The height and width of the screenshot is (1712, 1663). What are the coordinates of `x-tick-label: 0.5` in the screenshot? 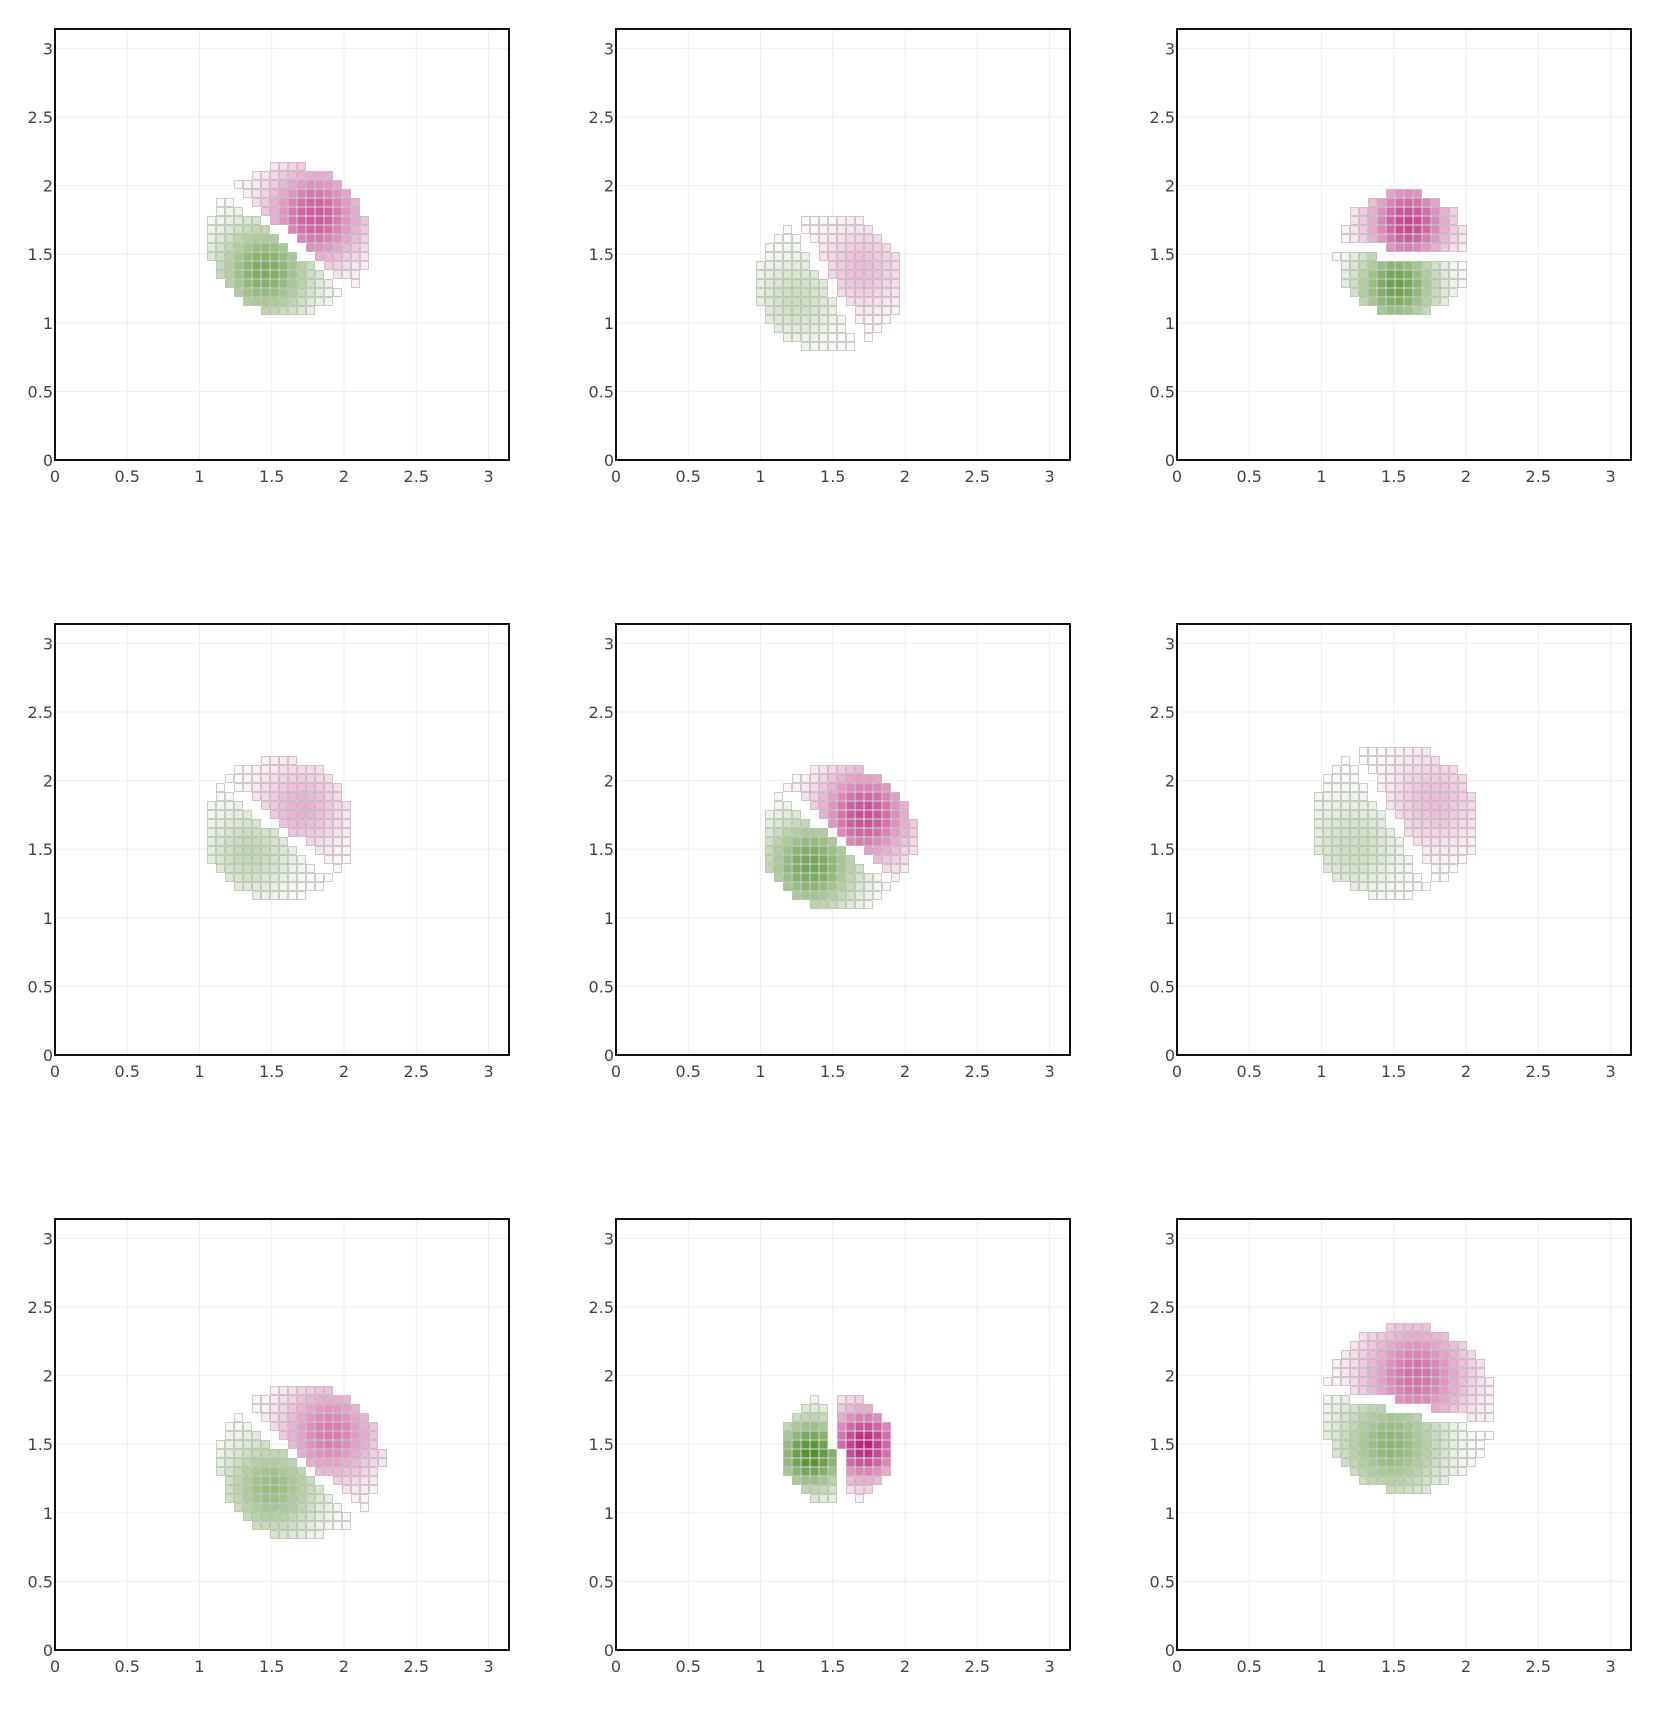 It's located at (688, 476).